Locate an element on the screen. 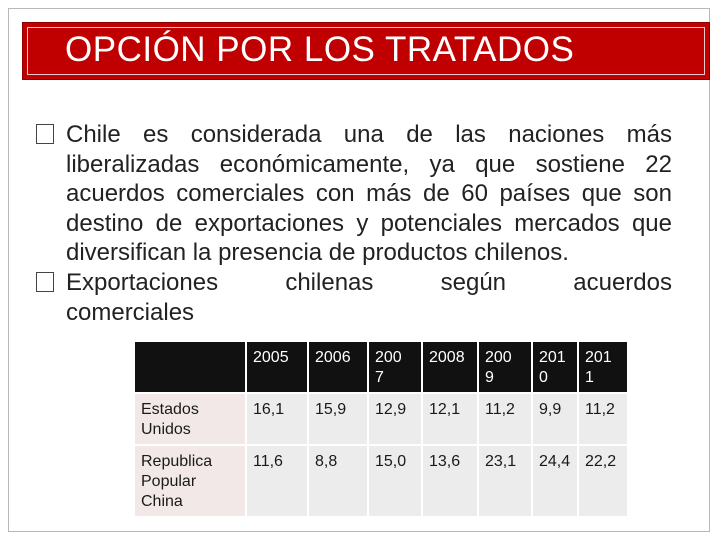  table-cell: 13,6 is located at coordinates (450, 481).